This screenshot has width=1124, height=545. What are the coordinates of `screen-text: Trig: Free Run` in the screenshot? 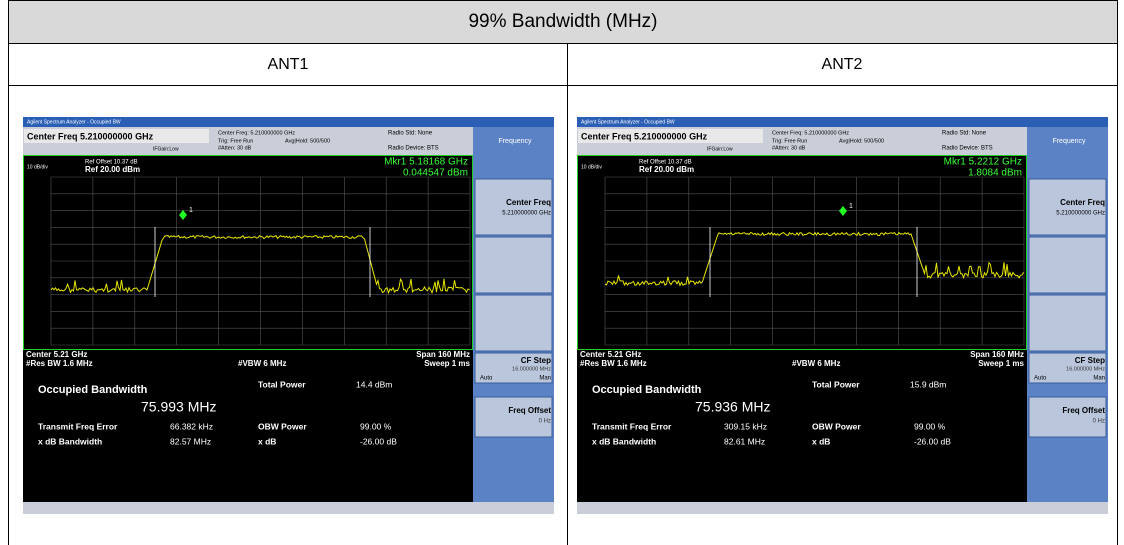 It's located at (235, 141).